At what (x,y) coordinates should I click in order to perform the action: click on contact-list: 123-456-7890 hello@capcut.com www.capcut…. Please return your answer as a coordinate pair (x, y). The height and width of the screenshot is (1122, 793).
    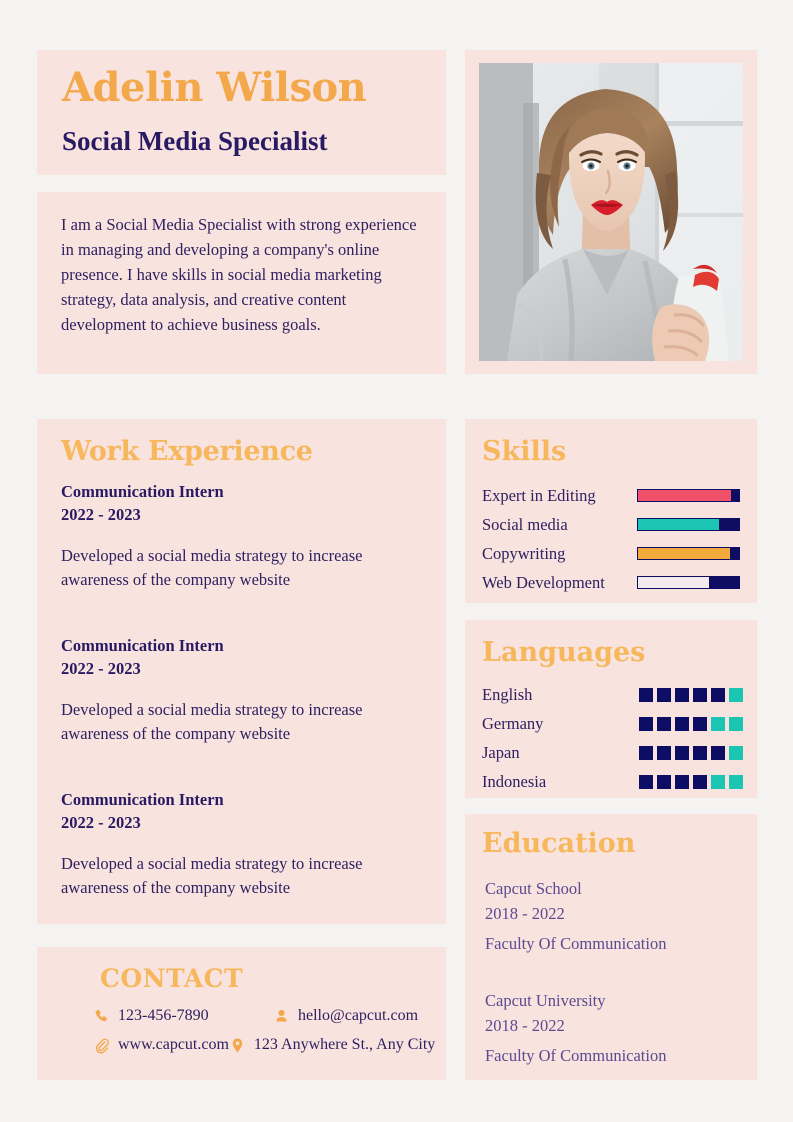
    Looking at the image, I should click on (264, 1036).